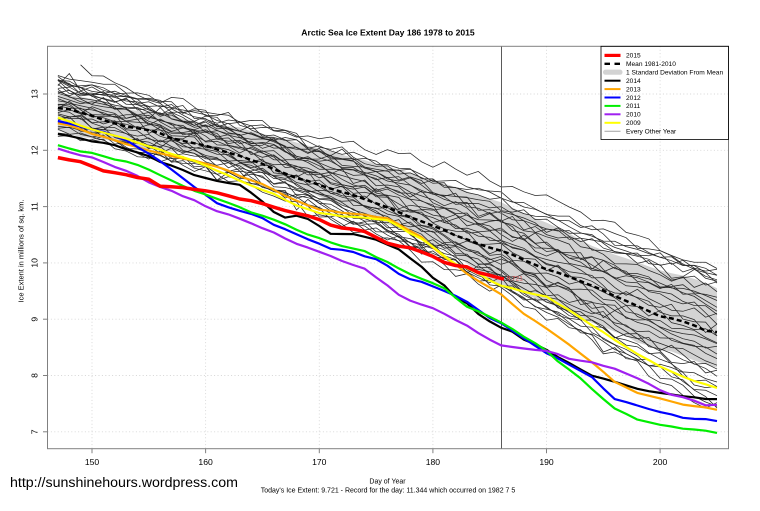 The height and width of the screenshot is (511, 760). What do you see at coordinates (35, 431) in the screenshot?
I see `svg-text: 7` at bounding box center [35, 431].